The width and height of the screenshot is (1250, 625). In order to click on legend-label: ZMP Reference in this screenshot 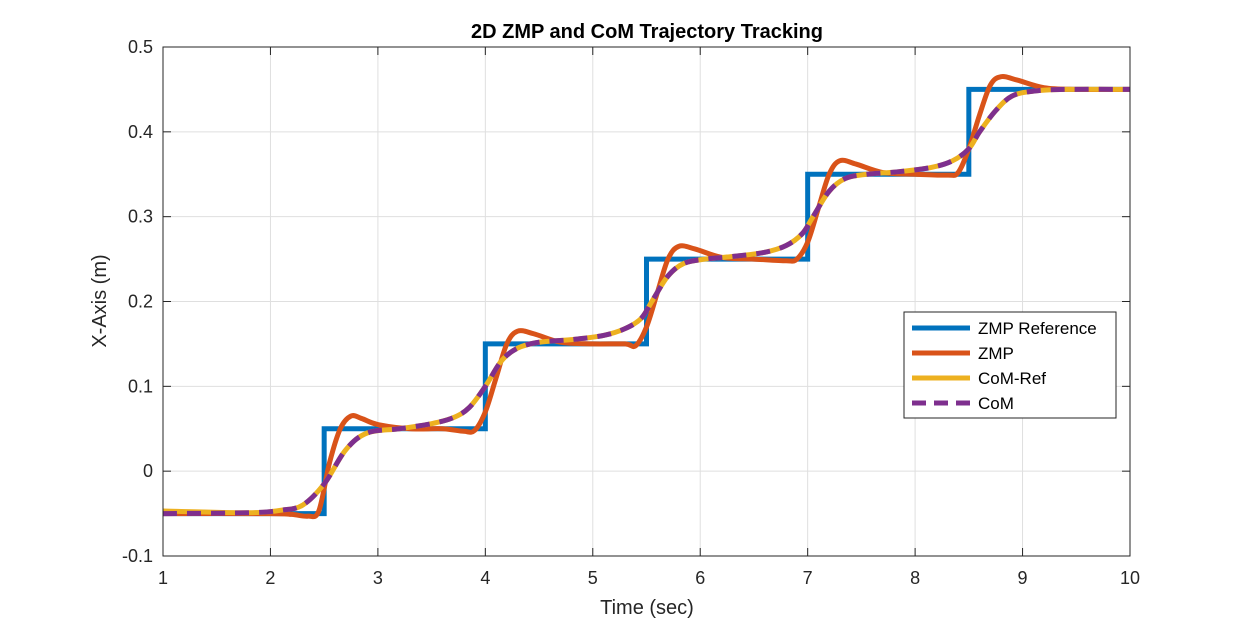, I will do `click(1037, 328)`.